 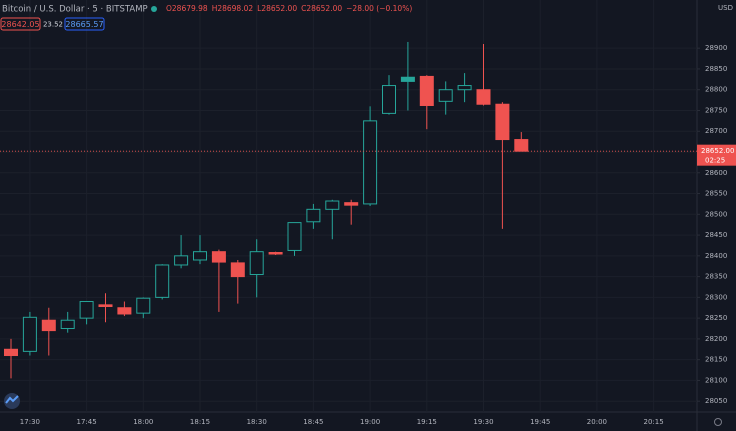 I want to click on x-tick-label: 19:00, so click(x=370, y=422).